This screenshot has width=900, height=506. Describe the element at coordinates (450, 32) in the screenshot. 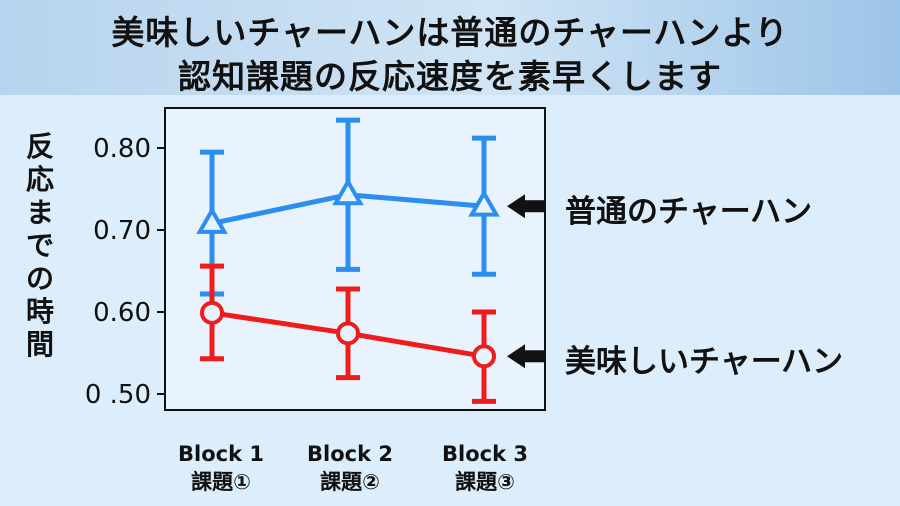

I see `title-line-1: 美味しいチャーハンは普通のチャーハンより` at that location.